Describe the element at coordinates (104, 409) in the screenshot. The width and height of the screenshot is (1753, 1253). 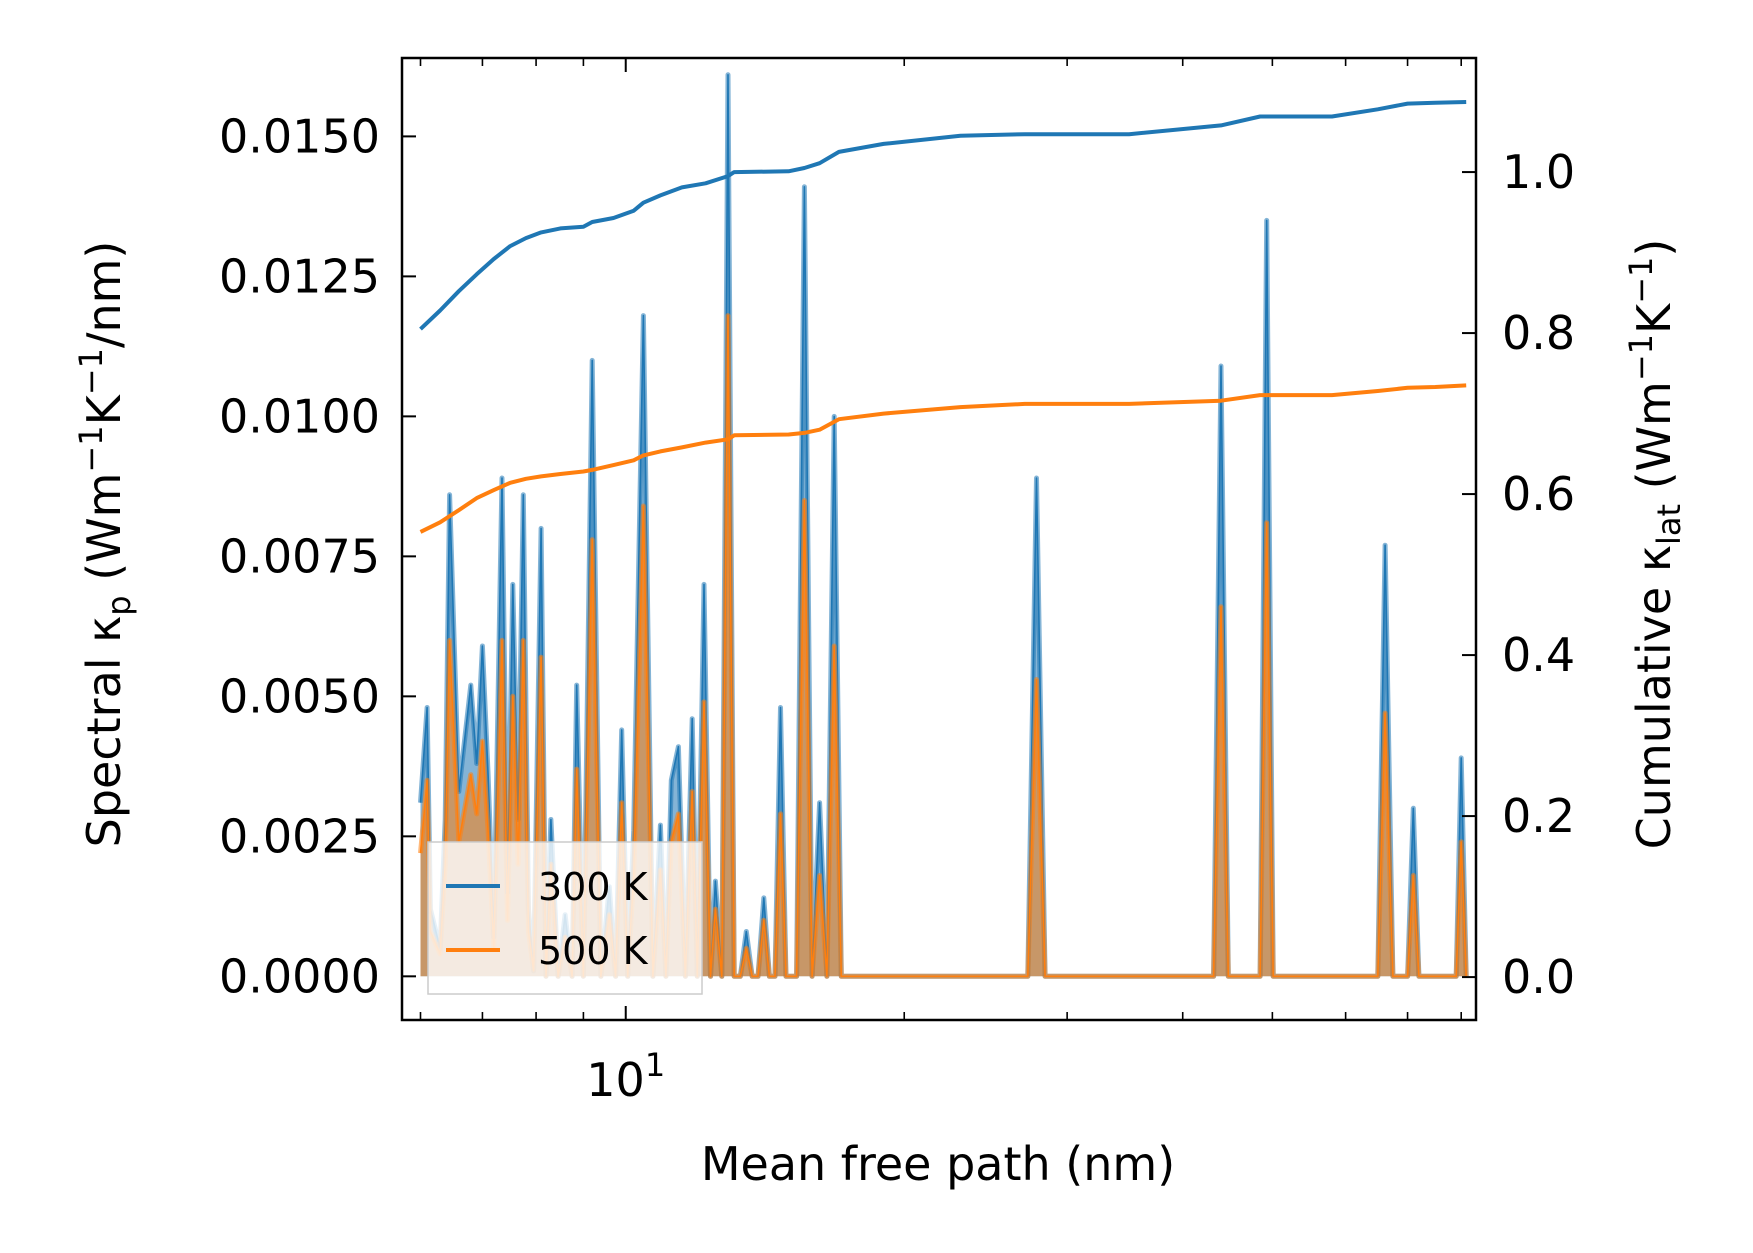
I see `left-y-label-units-b: K` at that location.